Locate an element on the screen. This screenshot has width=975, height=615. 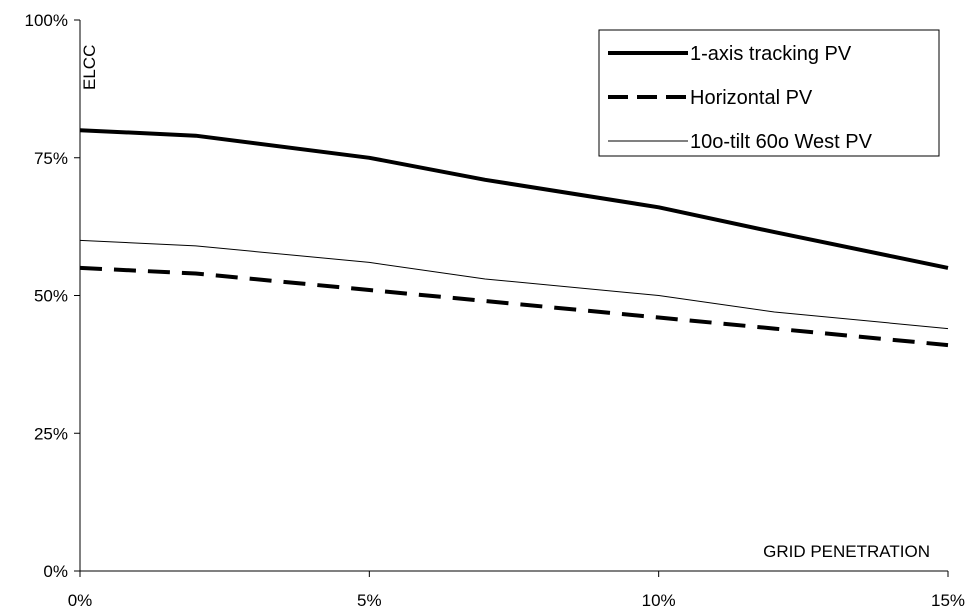
y-tick-label: 0% is located at coordinates (55, 571).